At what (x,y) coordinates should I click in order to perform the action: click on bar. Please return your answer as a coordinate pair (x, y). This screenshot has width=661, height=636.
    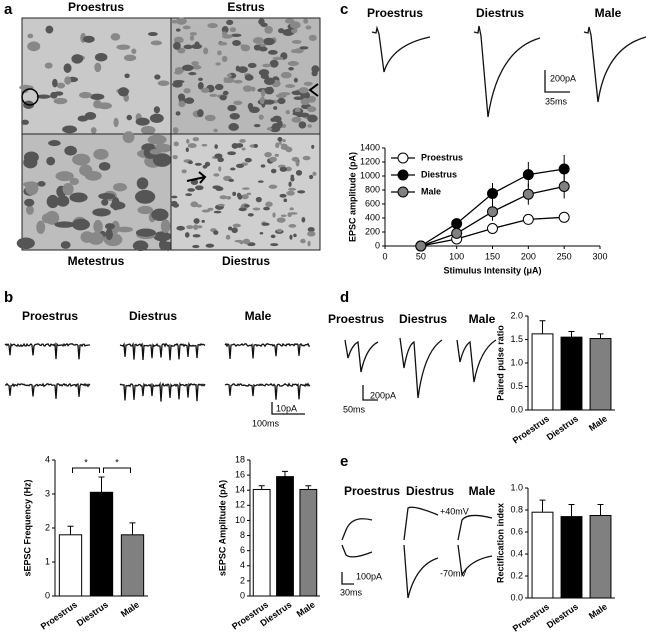
    Looking at the image, I should click on (600, 557).